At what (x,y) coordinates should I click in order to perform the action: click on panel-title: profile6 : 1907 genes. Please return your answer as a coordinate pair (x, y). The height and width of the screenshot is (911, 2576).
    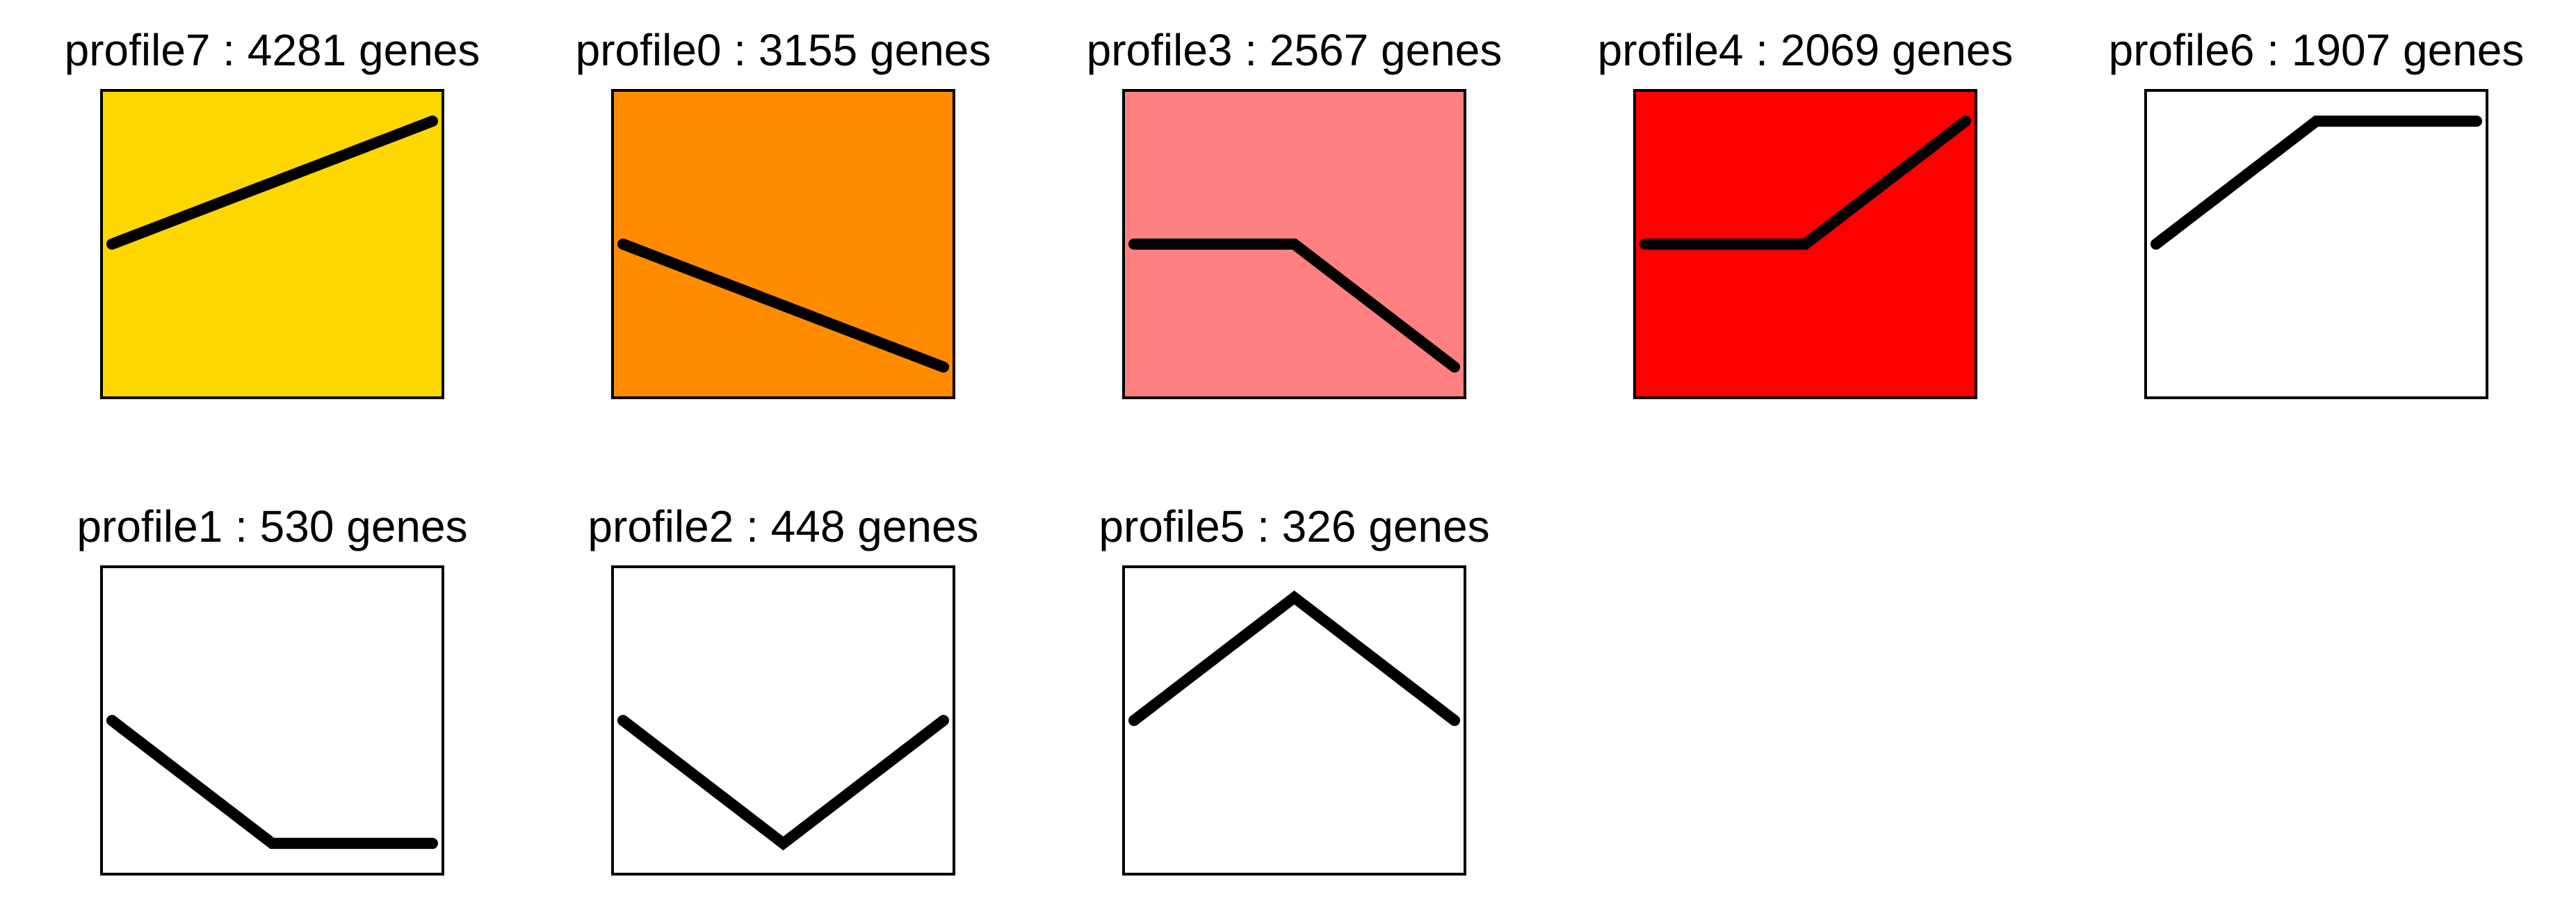
    Looking at the image, I should click on (2317, 50).